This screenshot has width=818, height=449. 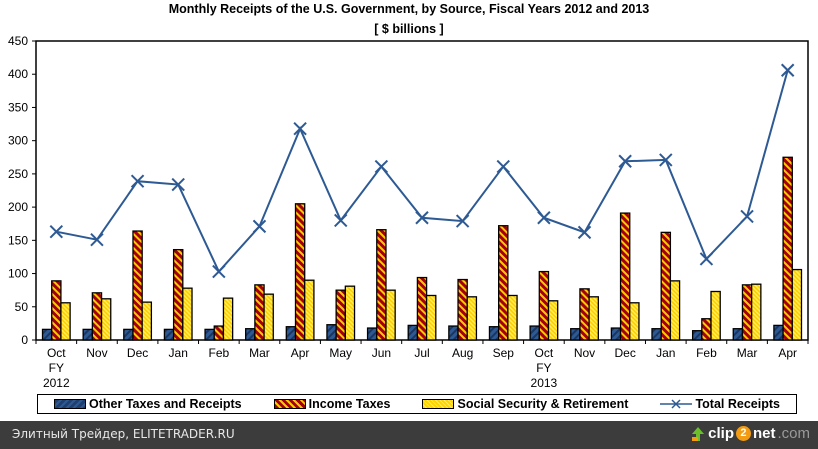 What do you see at coordinates (18, 74) in the screenshot?
I see `y-tick-label: 400` at bounding box center [18, 74].